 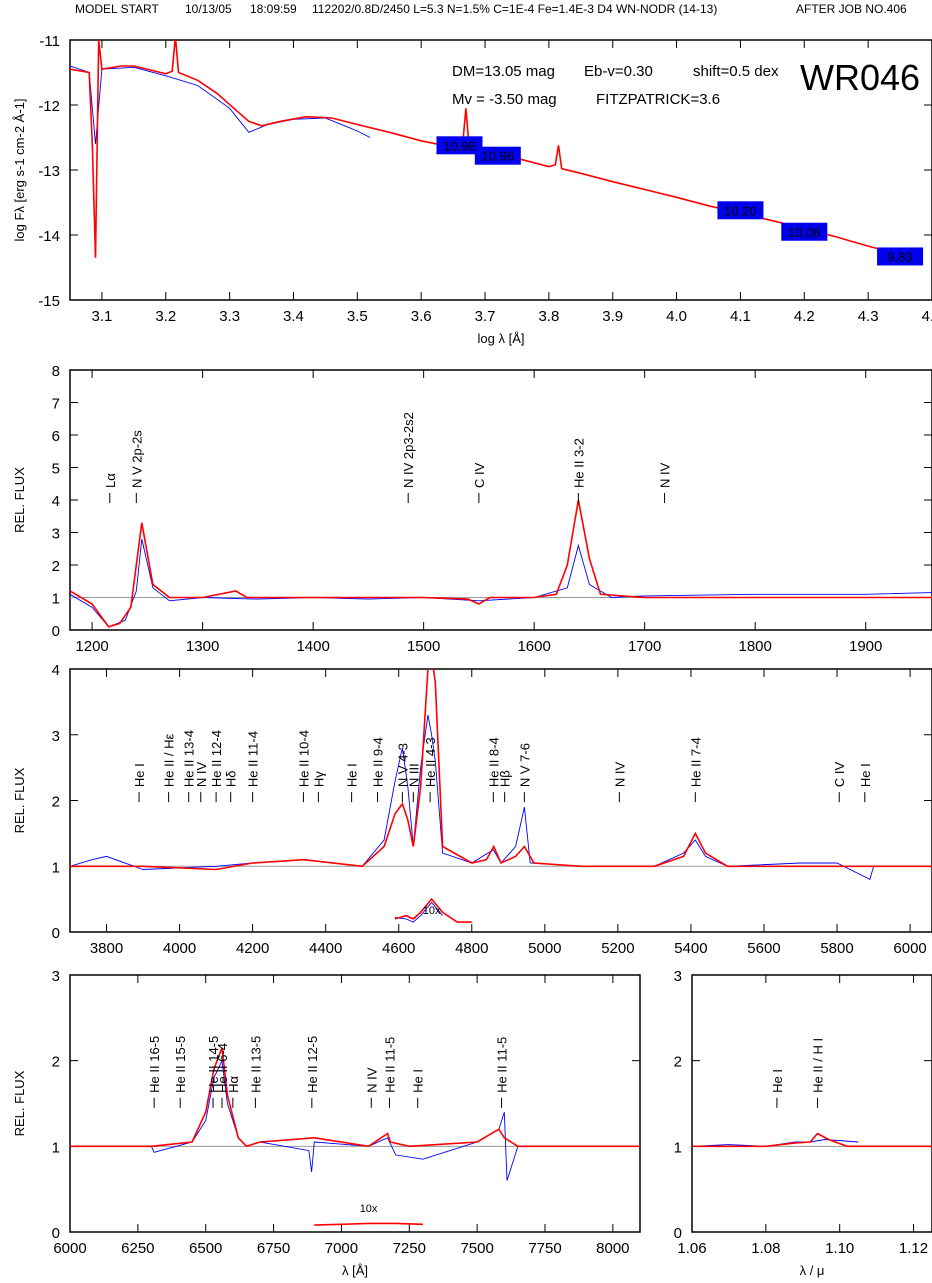 What do you see at coordinates (56, 534) in the screenshot?
I see `uv-ytick-label: 3` at bounding box center [56, 534].